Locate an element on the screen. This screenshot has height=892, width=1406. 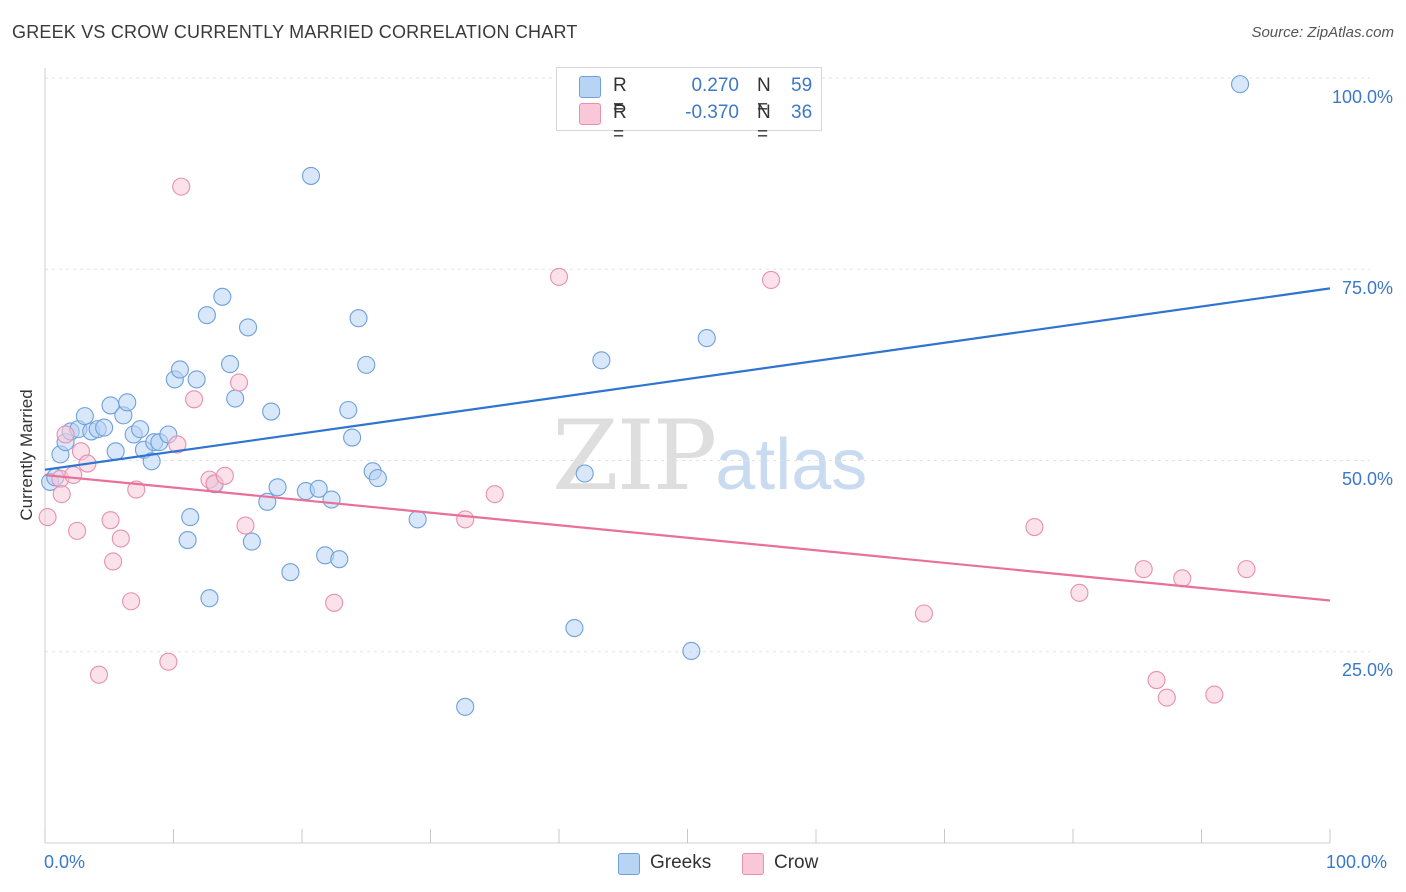
greeks-swatch is located at coordinates (590, 87).